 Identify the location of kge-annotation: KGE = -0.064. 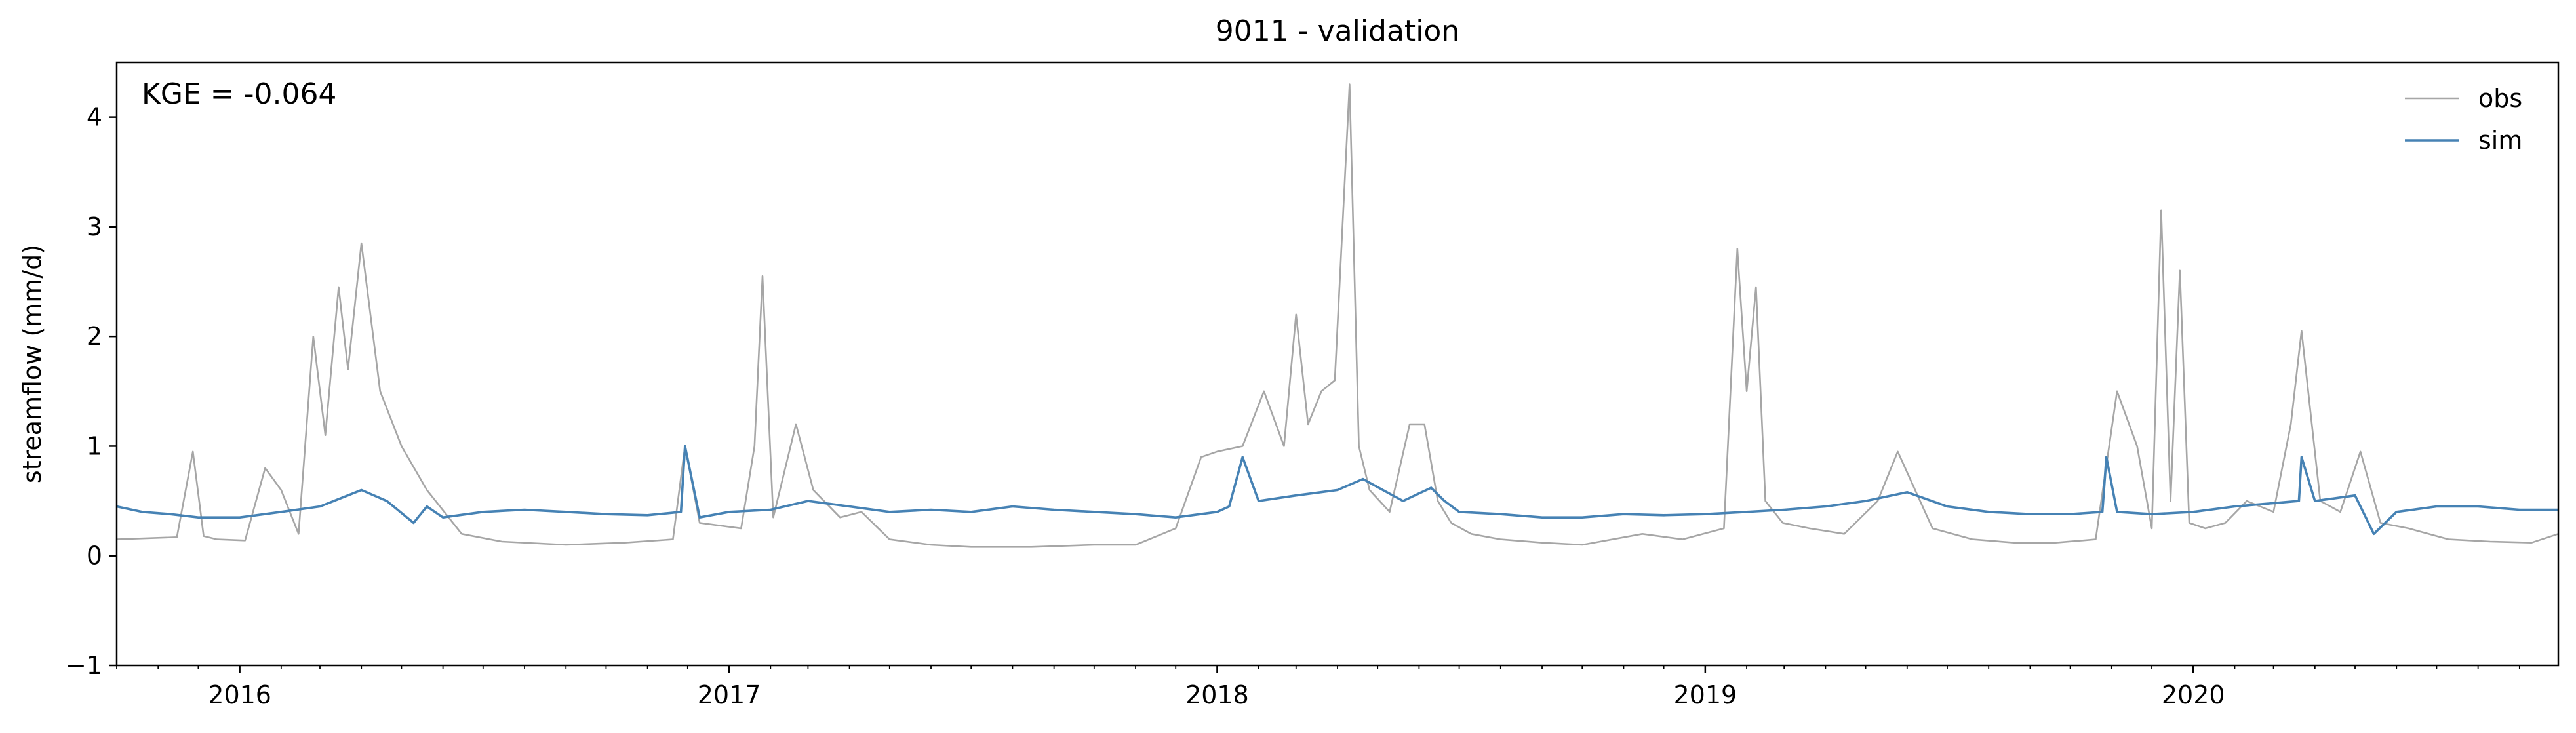
(239, 94).